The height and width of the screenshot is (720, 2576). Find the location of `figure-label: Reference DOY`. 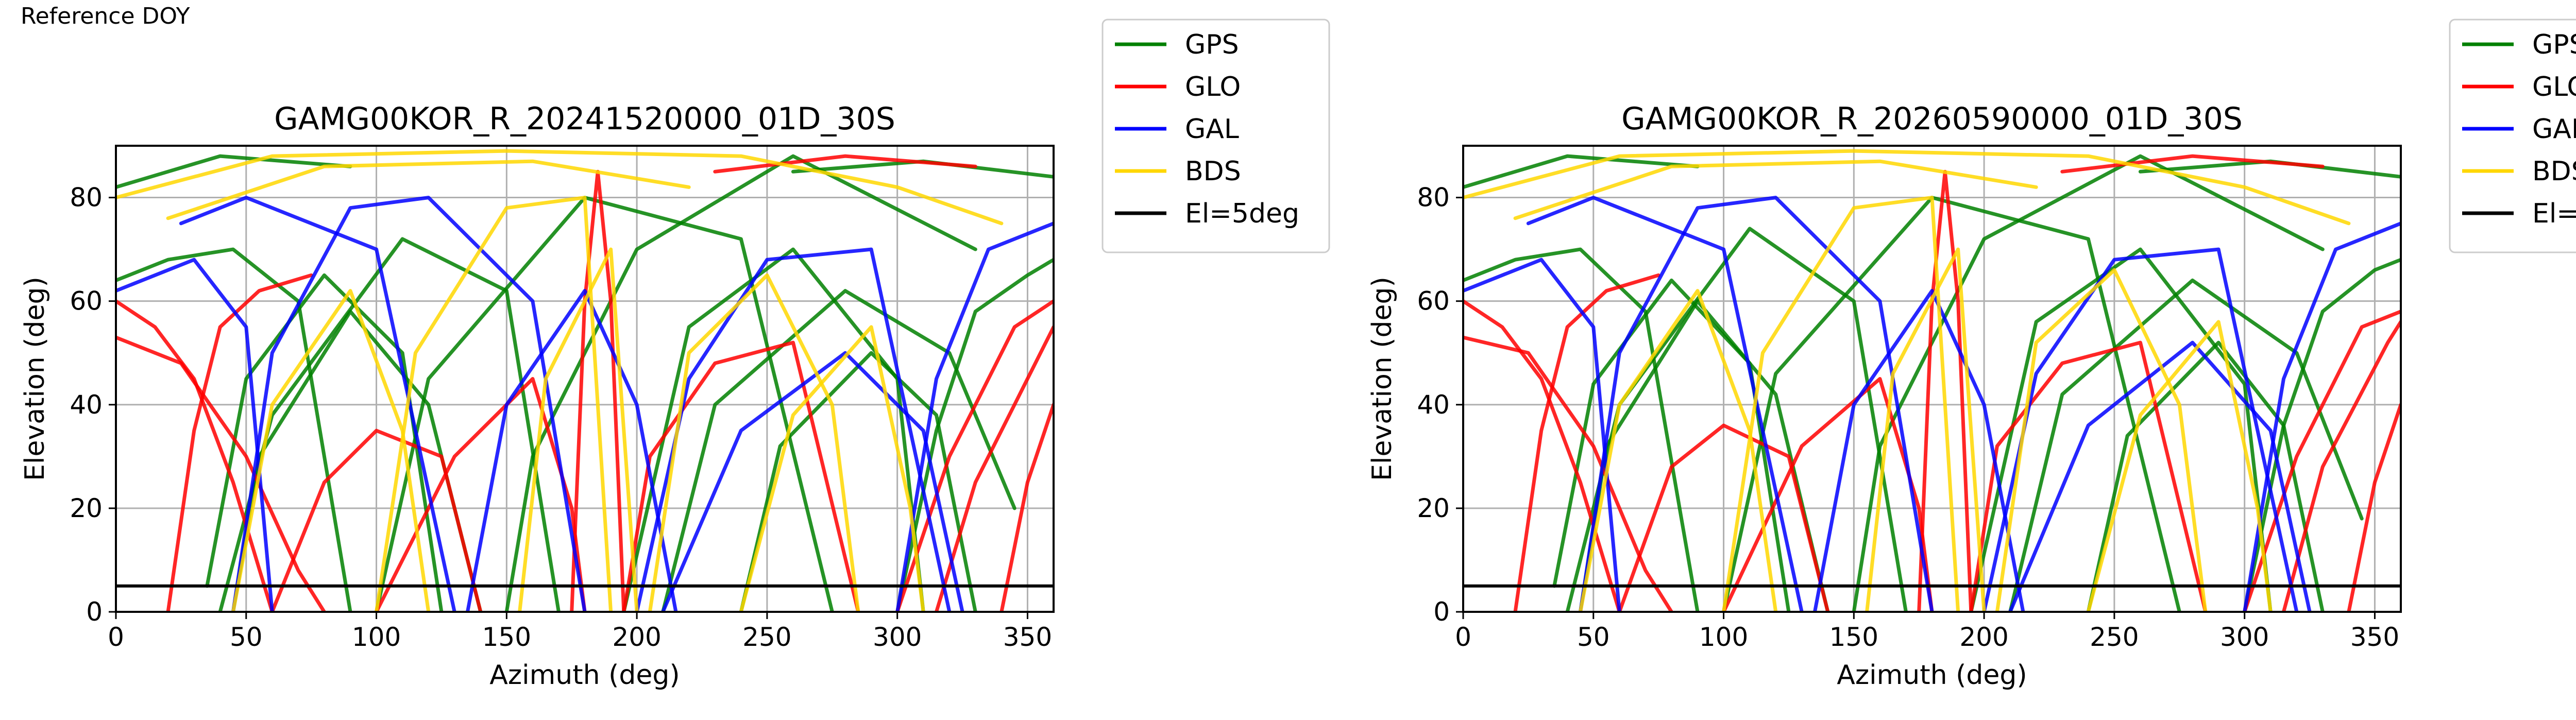

figure-label: Reference DOY is located at coordinates (105, 16).